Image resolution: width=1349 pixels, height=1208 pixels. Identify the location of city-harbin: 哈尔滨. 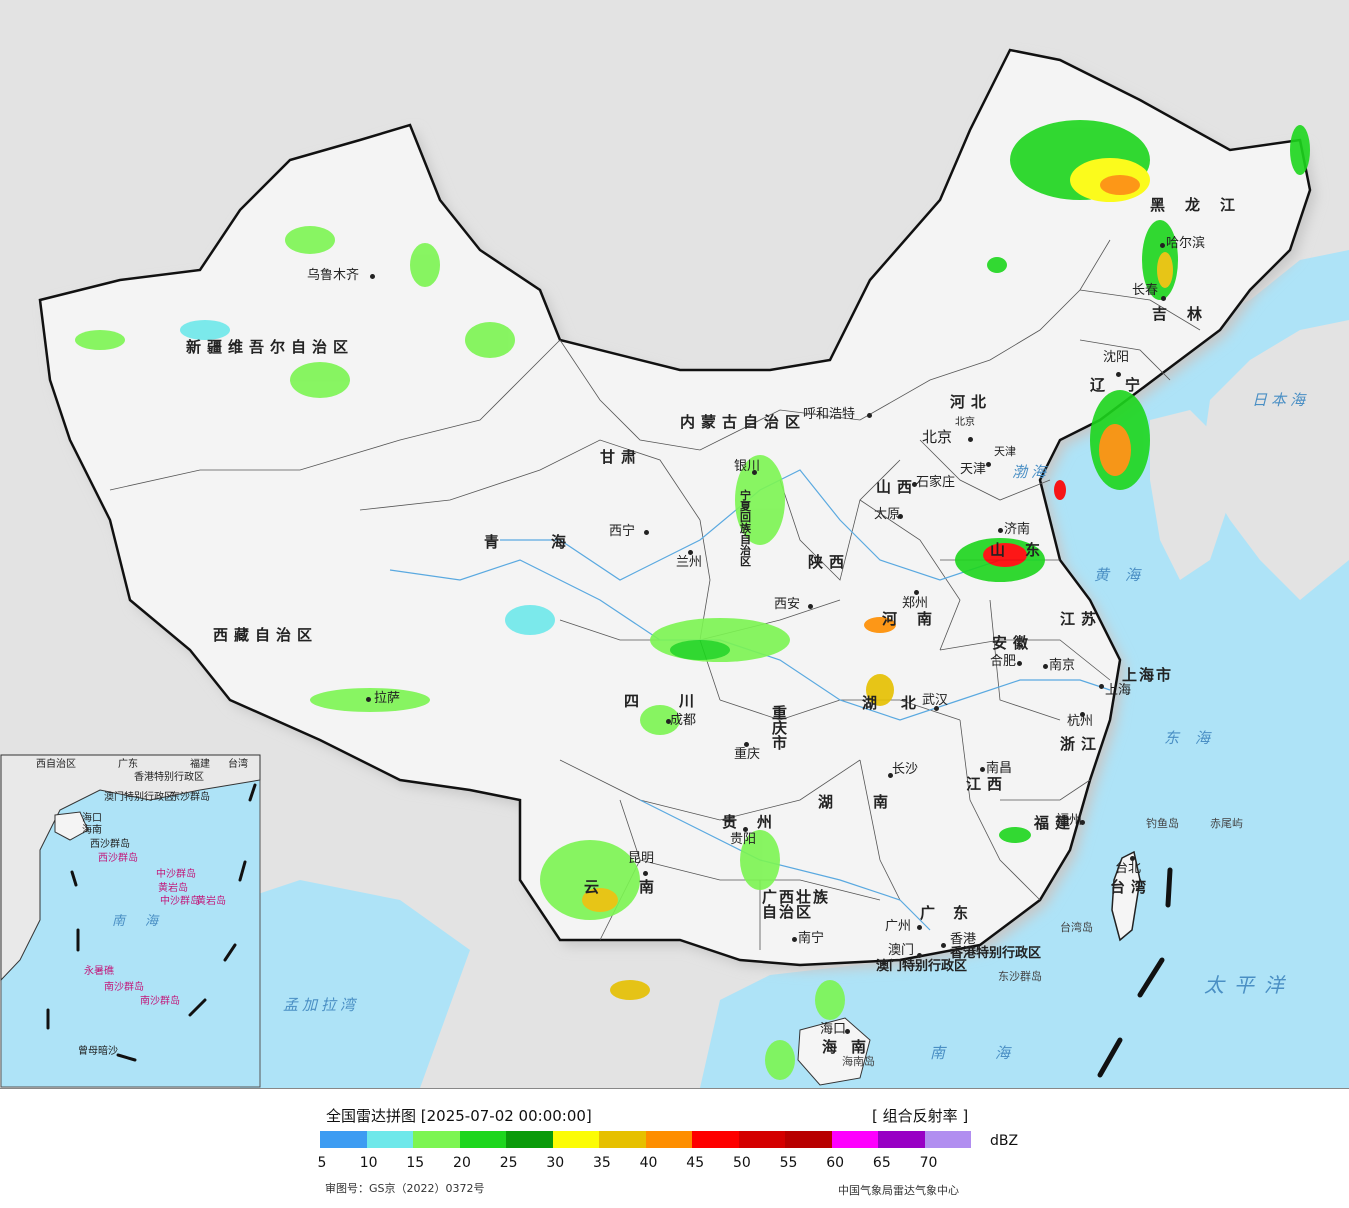
(1186, 243).